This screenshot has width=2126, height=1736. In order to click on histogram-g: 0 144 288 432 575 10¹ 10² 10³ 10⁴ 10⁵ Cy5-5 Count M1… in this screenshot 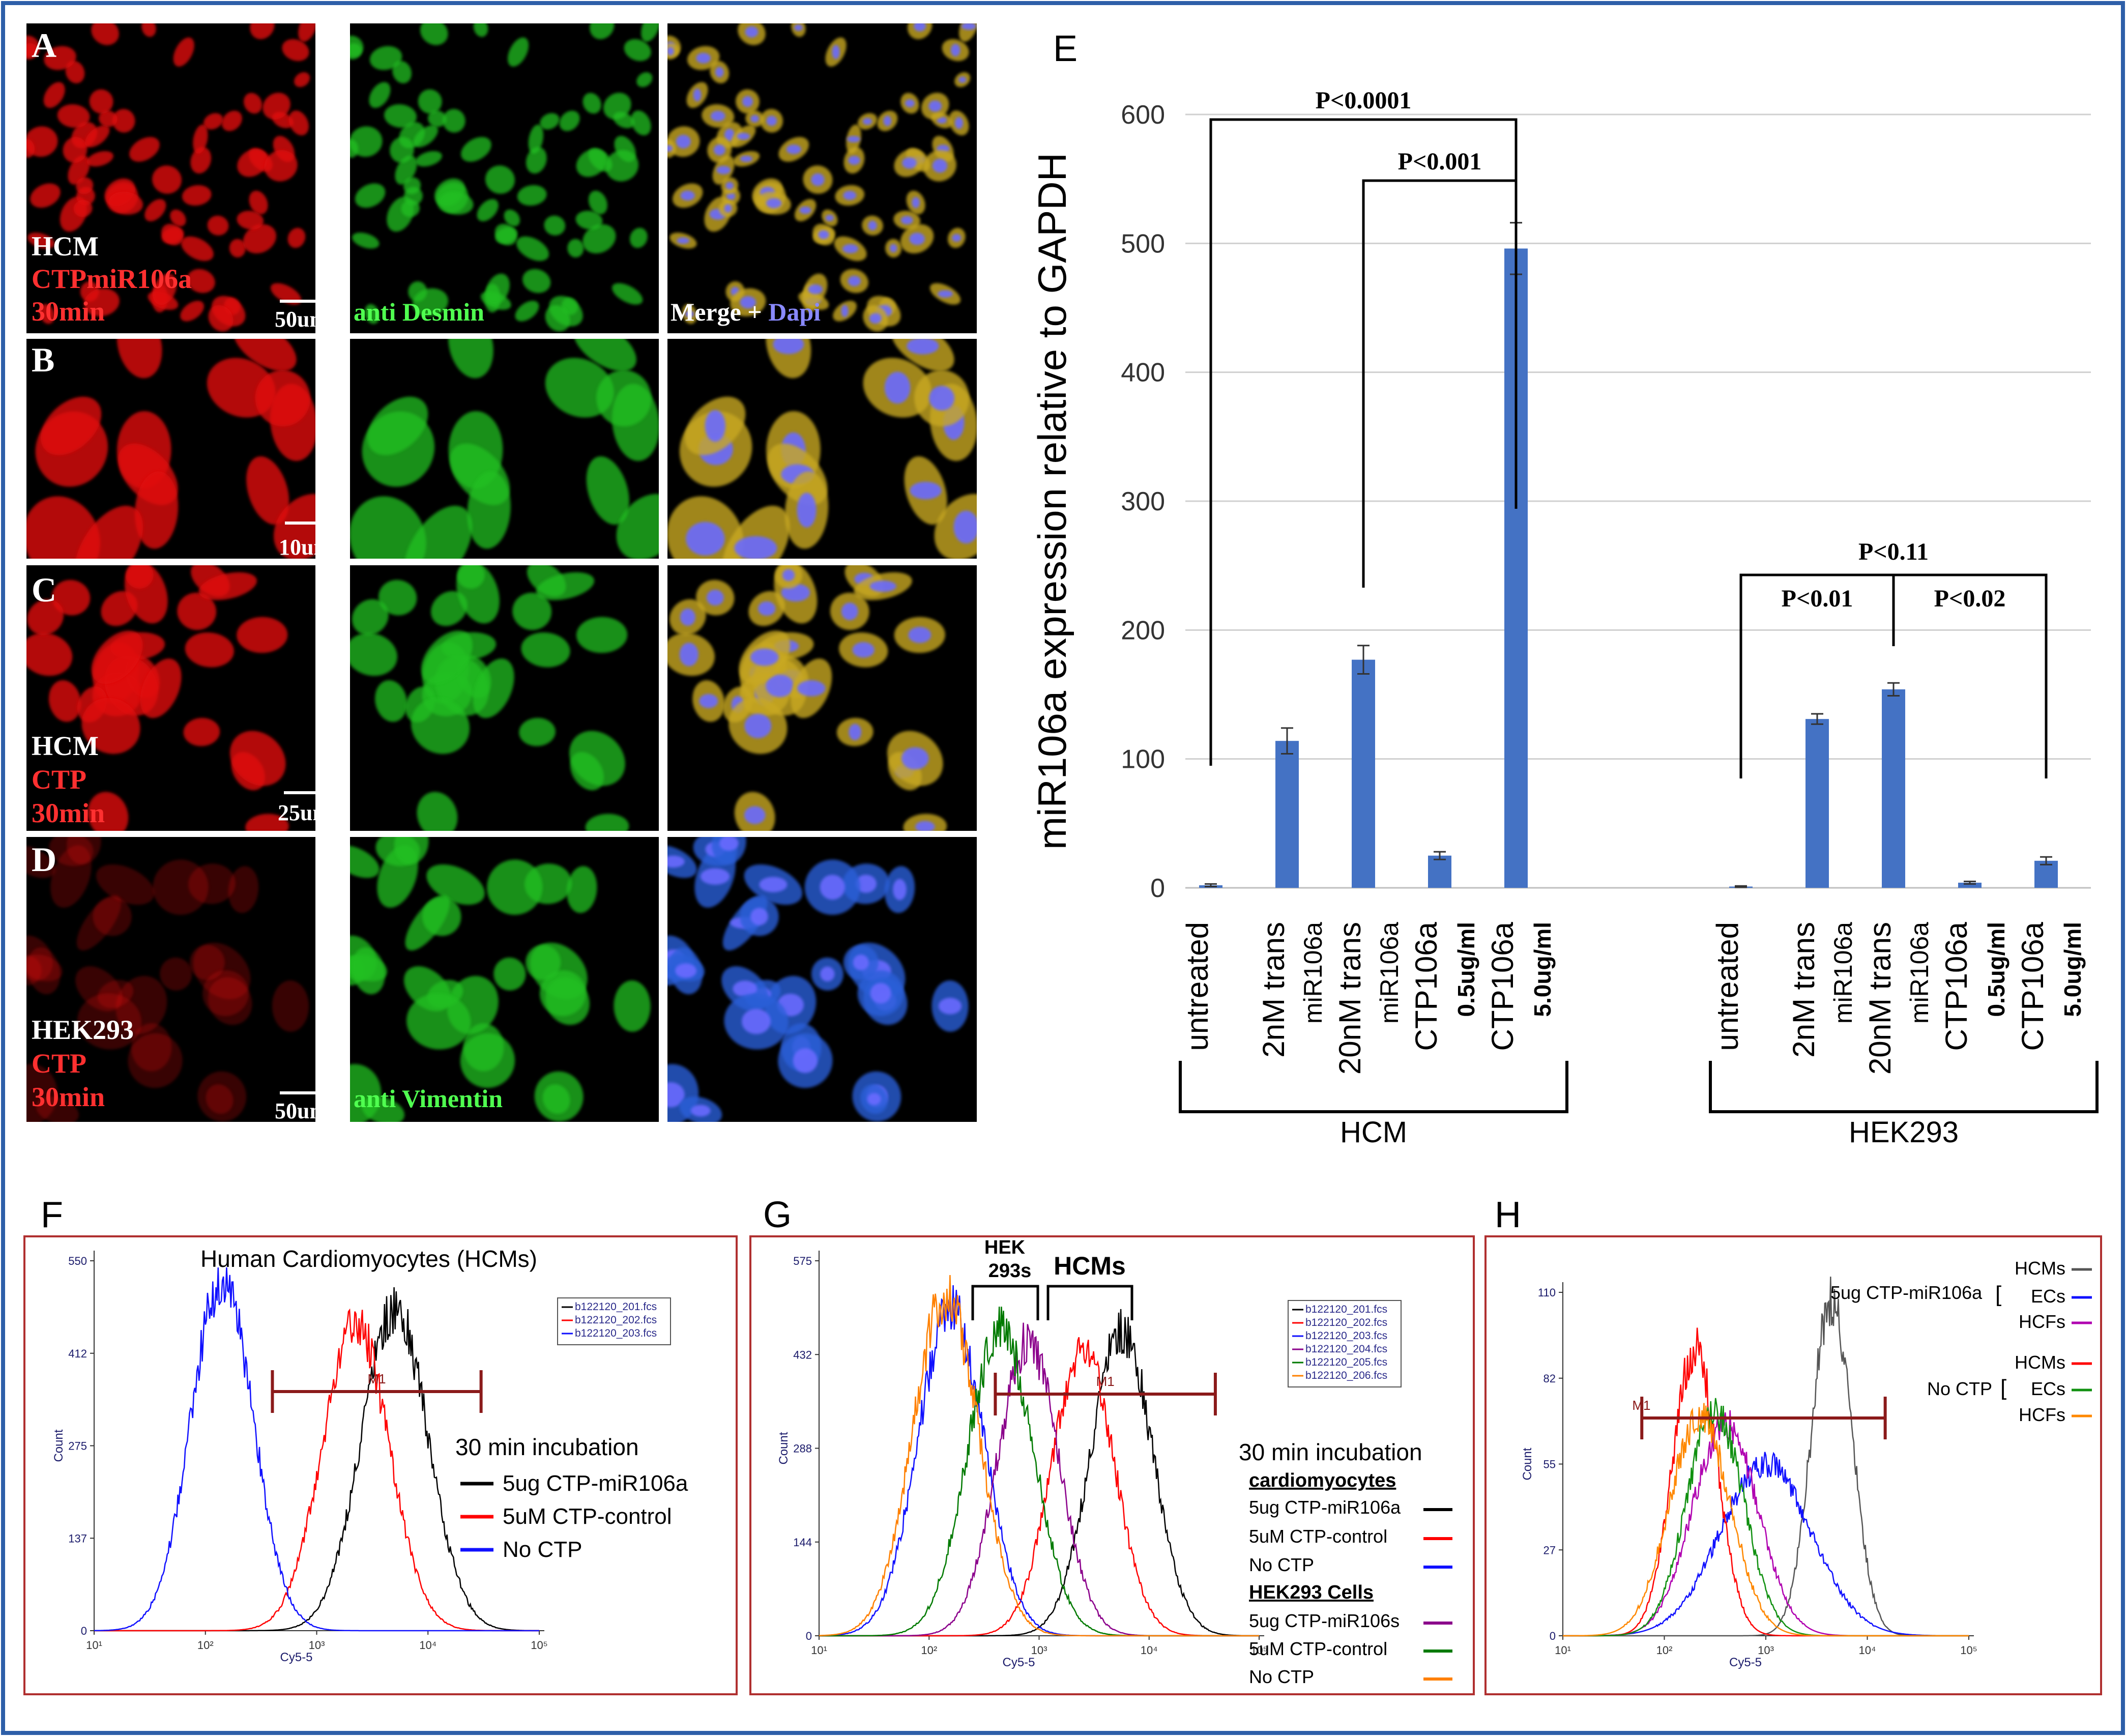, I will do `click(1114, 1462)`.